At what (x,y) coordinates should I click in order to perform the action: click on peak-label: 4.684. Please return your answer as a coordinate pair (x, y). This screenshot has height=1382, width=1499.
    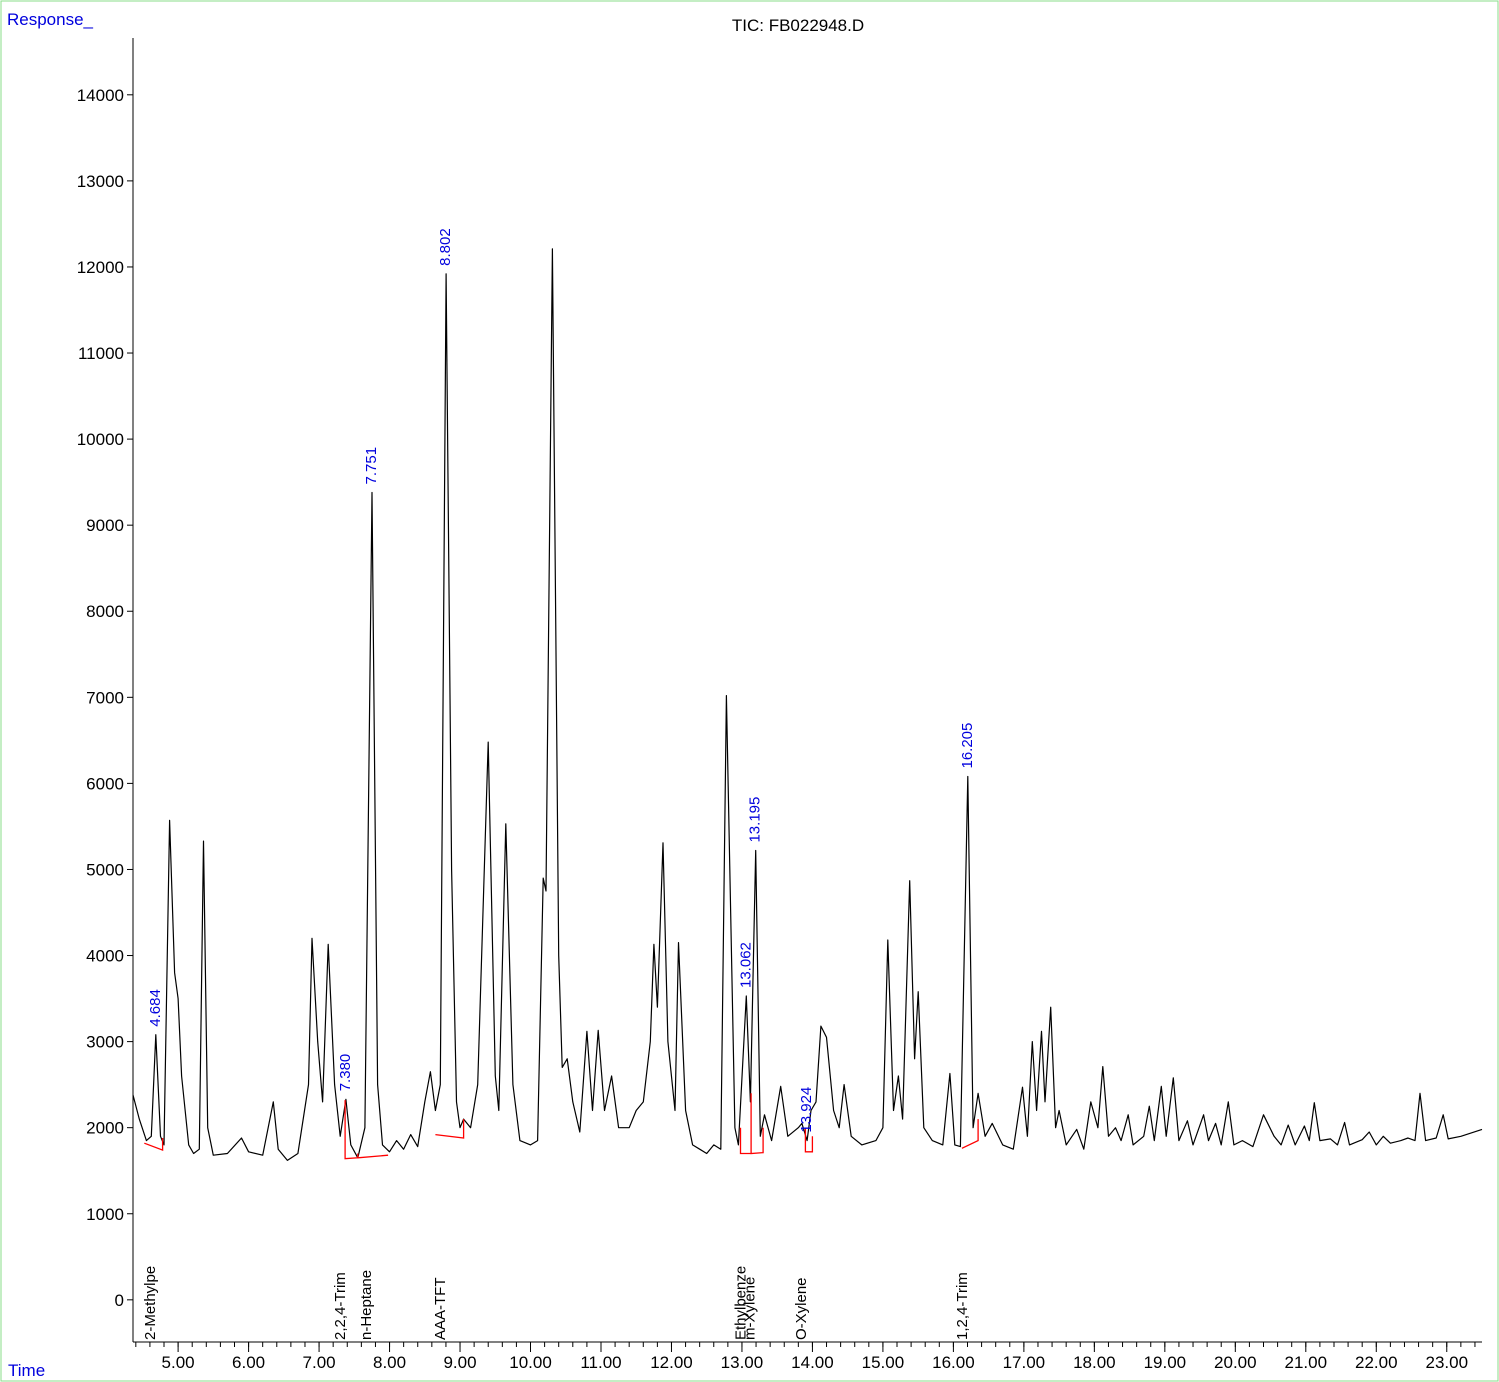
    Looking at the image, I should click on (155, 1008).